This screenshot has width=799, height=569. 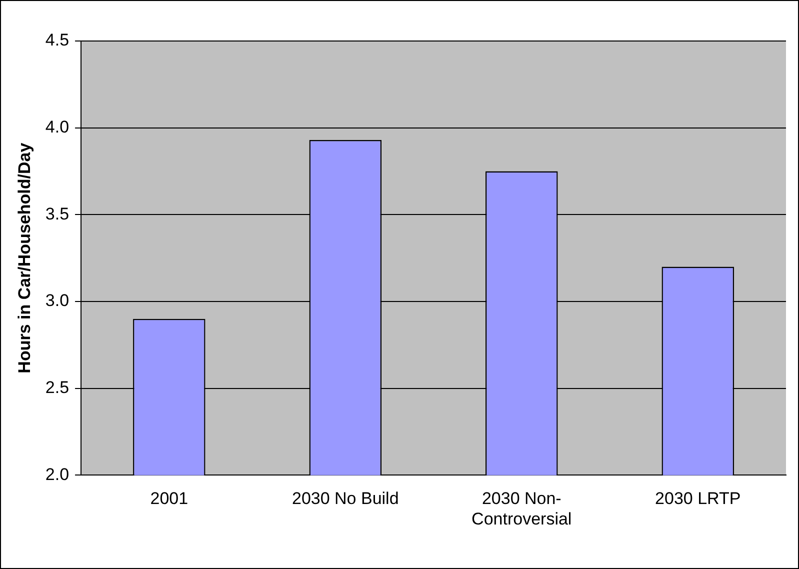 What do you see at coordinates (57, 474) in the screenshot?
I see `y-tick-label: 2.0` at bounding box center [57, 474].